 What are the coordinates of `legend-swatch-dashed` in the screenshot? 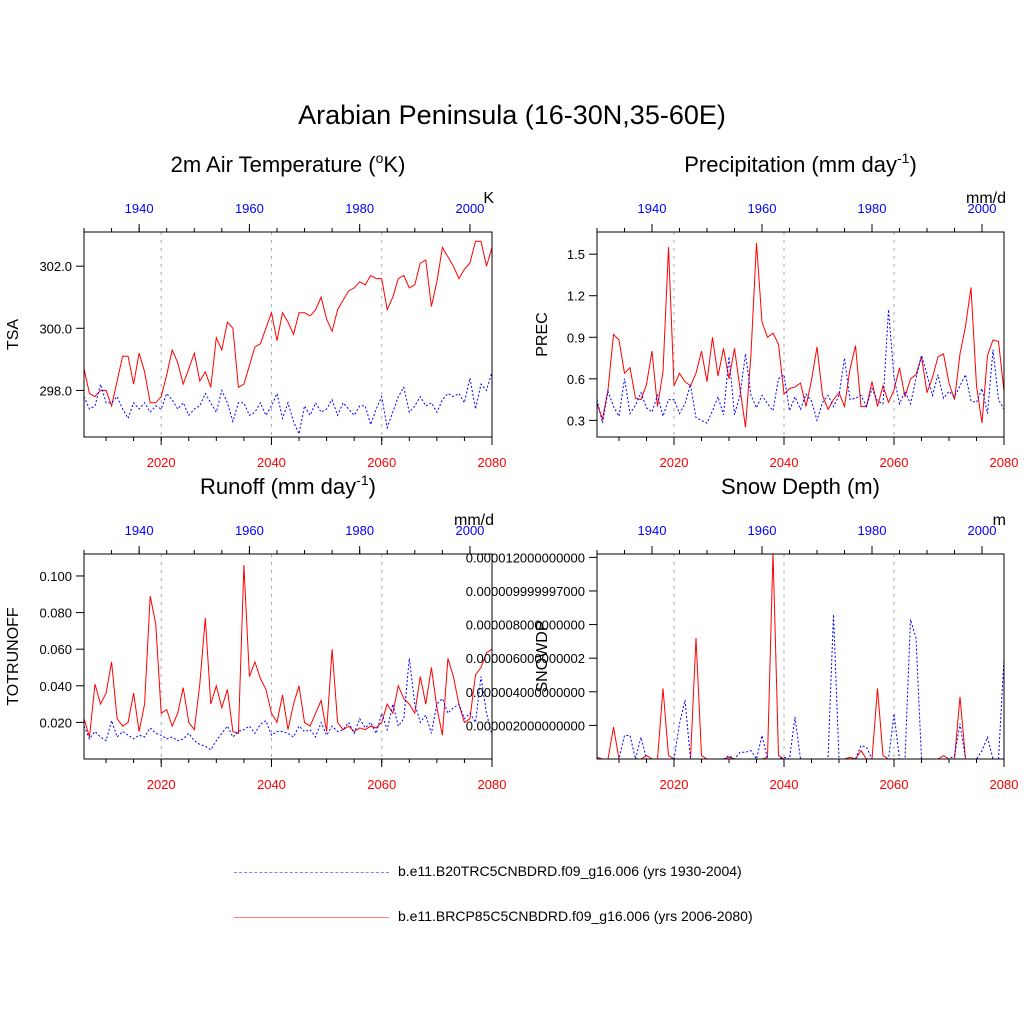 It's located at (311, 872).